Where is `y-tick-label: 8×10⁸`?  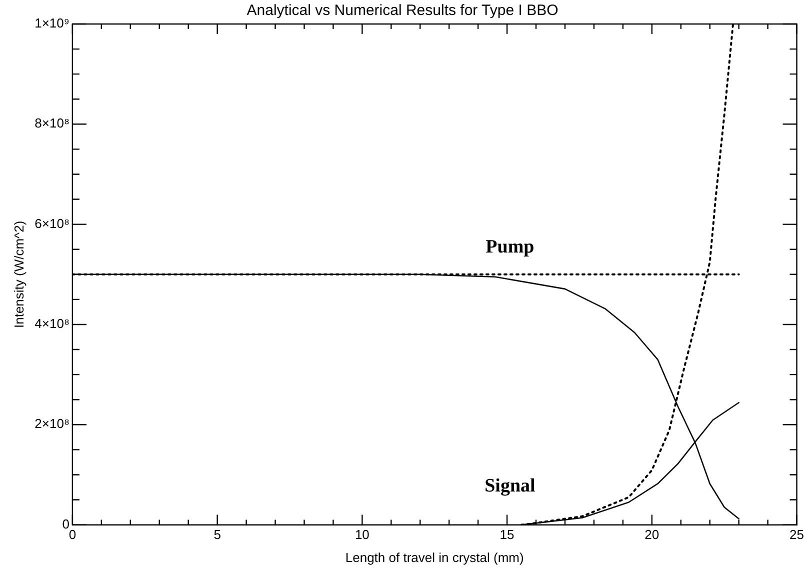 y-tick-label: 8×10⁸ is located at coordinates (52, 123).